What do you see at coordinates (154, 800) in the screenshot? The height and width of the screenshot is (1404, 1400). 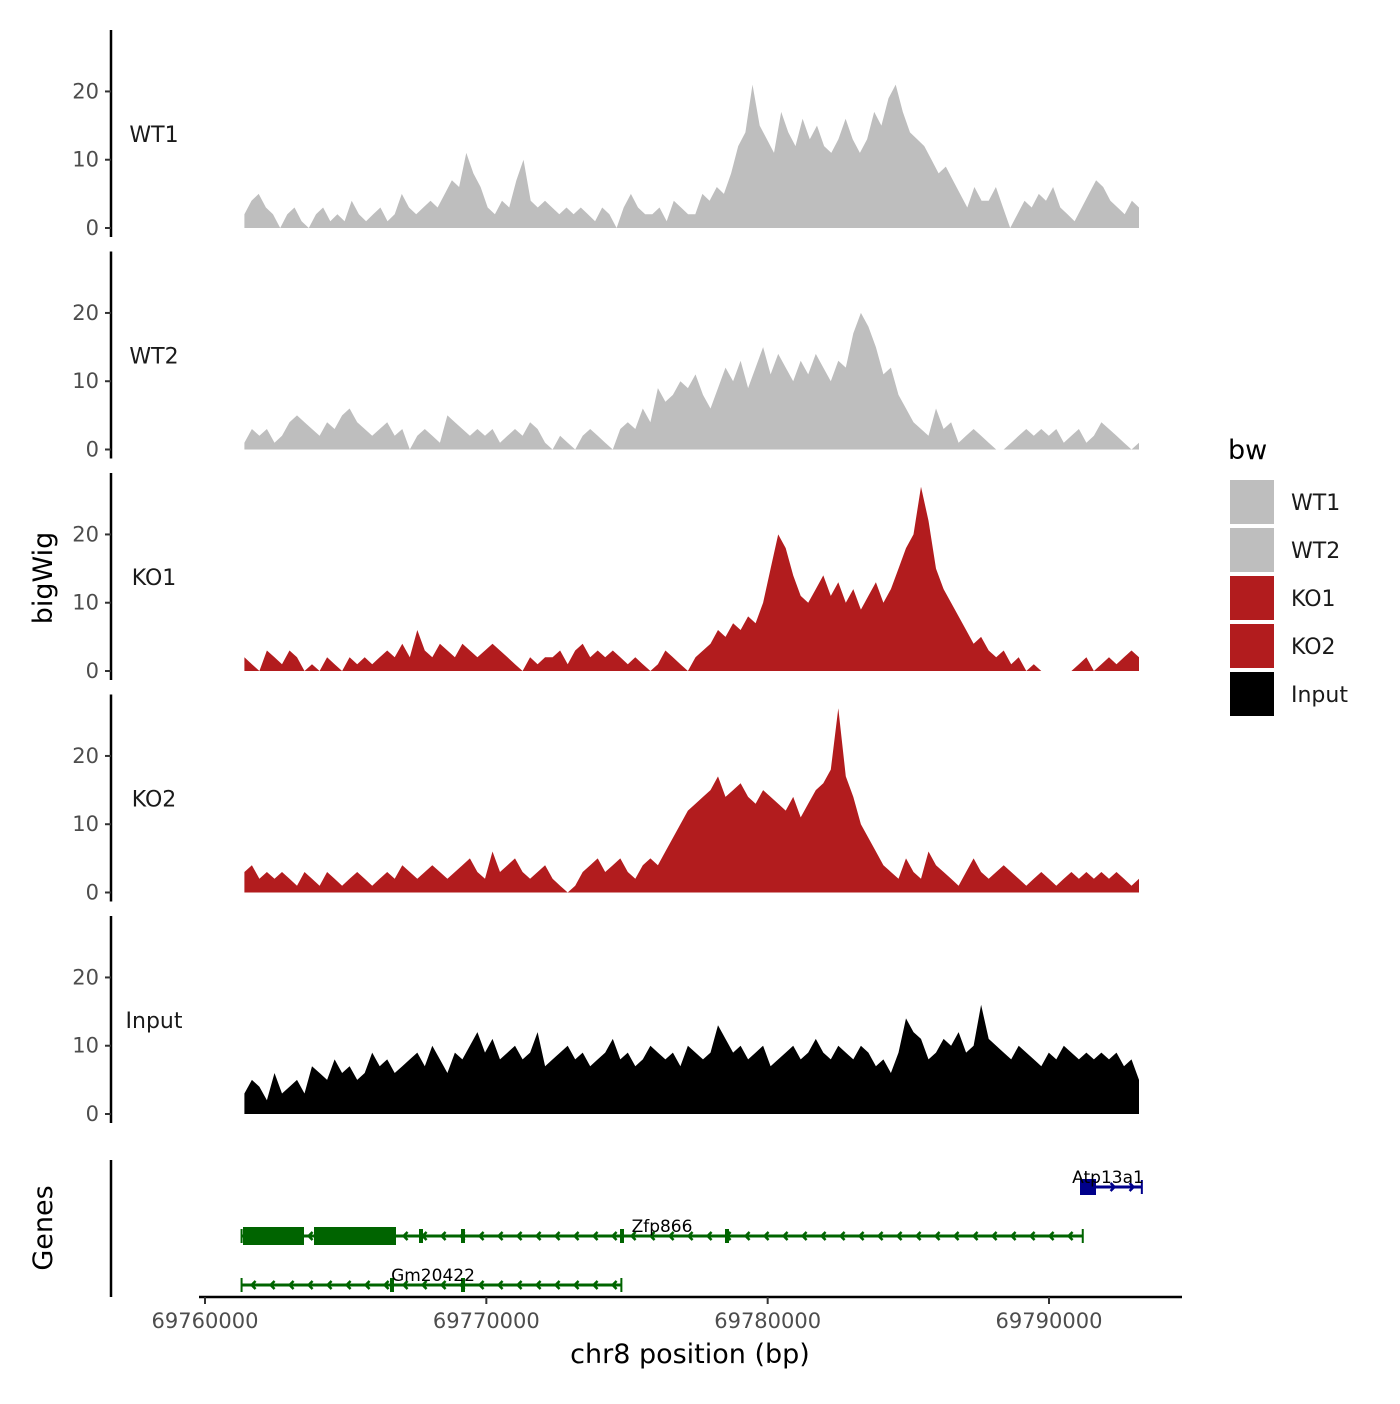 I see `track-label-ko2: KO2` at bounding box center [154, 800].